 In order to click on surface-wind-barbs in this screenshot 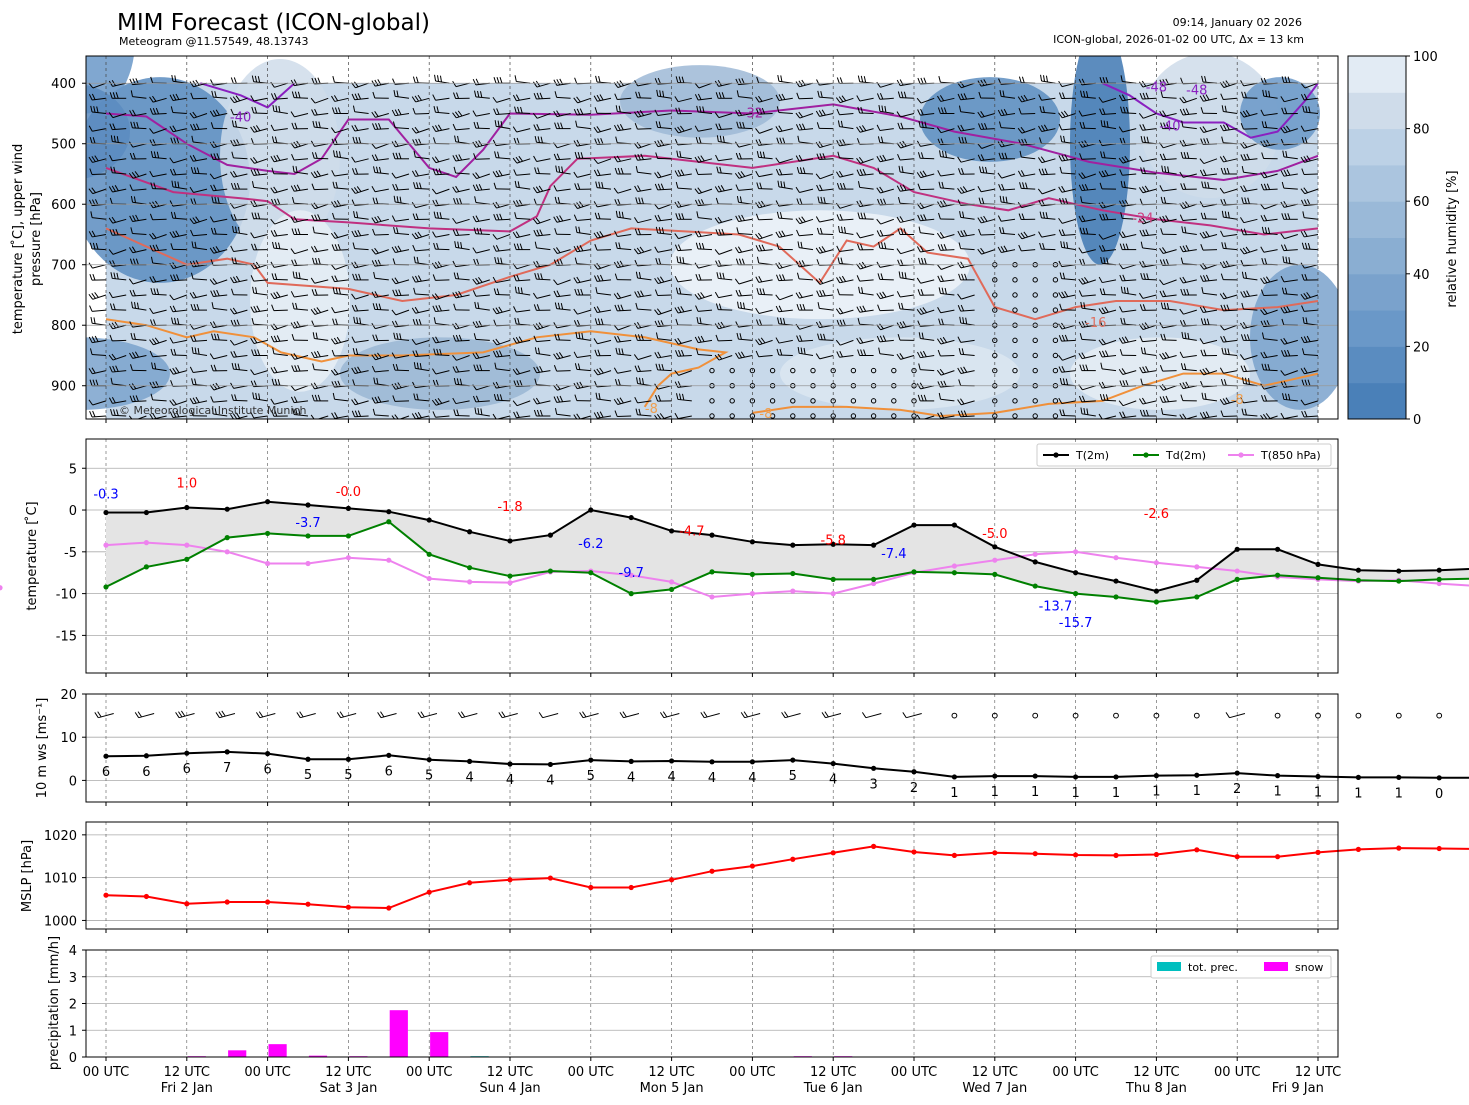, I will do `click(768, 714)`.